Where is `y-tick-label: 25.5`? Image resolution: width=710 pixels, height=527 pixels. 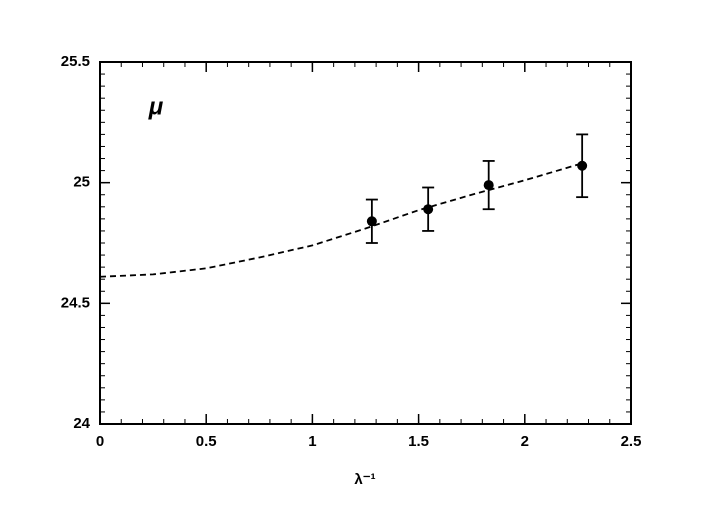 y-tick-label: 25.5 is located at coordinates (75, 61).